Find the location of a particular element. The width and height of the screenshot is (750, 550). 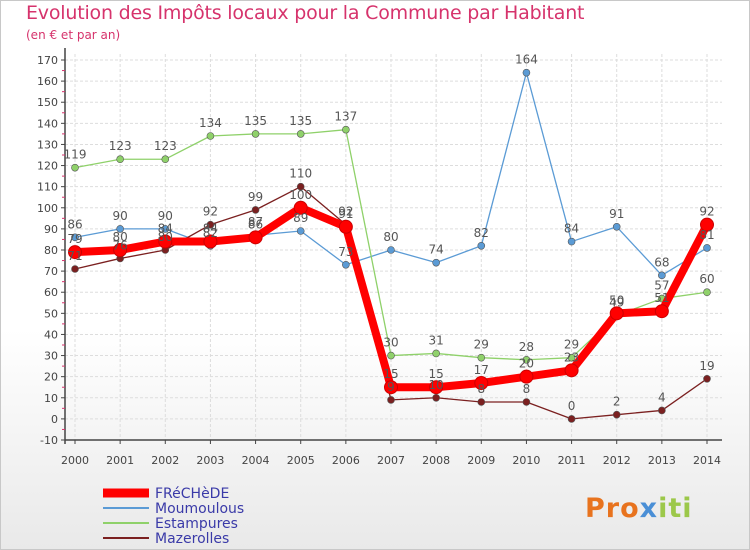

data-label: 81 is located at coordinates (706, 235).